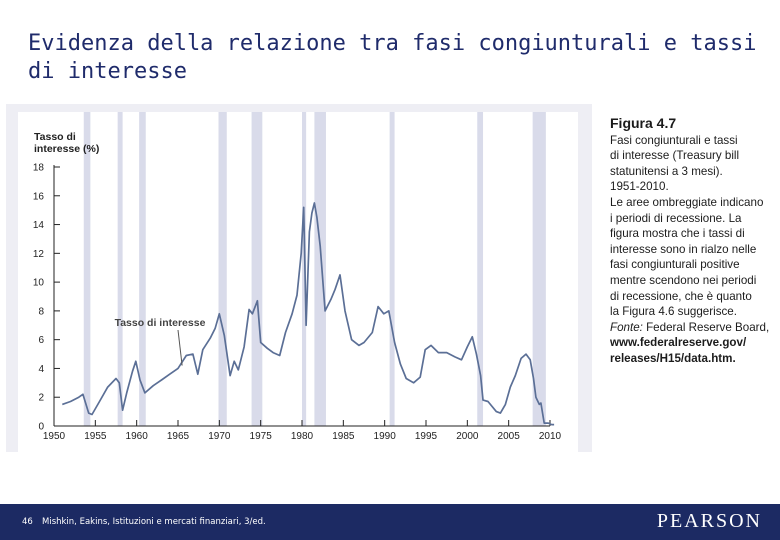 This screenshot has width=780, height=540. Describe the element at coordinates (54, 436) in the screenshot. I see `x-tick-label: 1950` at that location.